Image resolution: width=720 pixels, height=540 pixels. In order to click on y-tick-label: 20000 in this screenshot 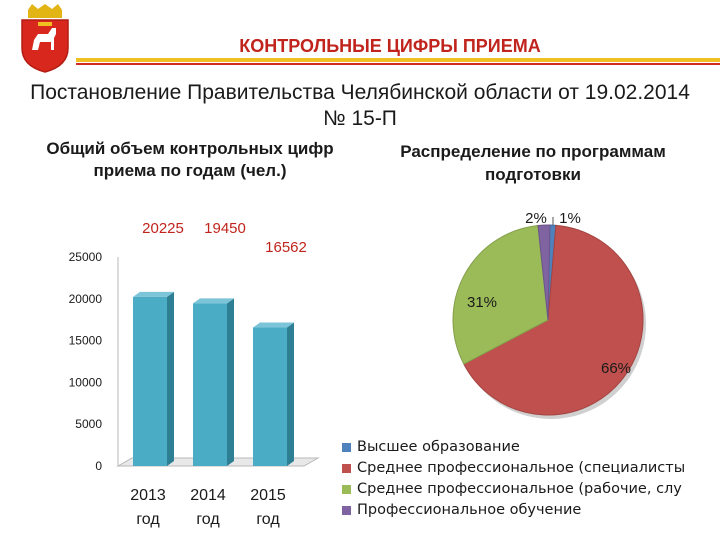, I will do `click(86, 299)`.